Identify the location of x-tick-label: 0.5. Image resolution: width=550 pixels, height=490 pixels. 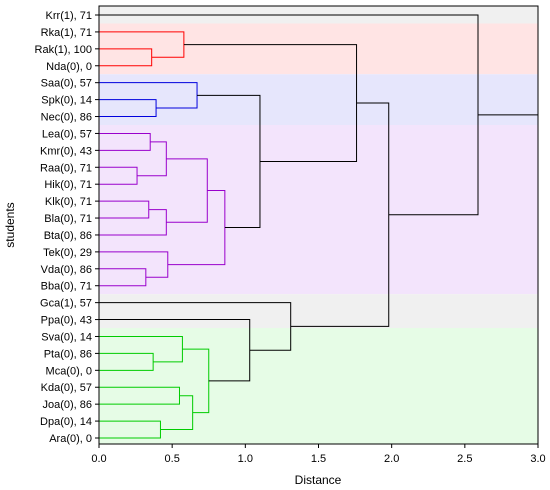
(172, 459).